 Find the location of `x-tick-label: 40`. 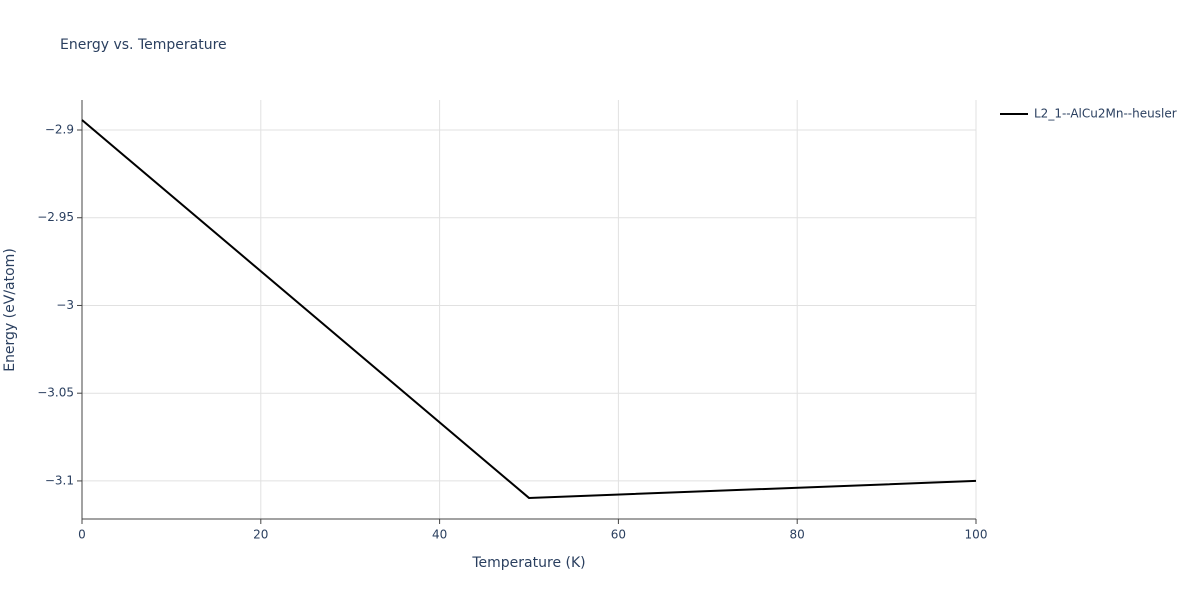

x-tick-label: 40 is located at coordinates (439, 535).